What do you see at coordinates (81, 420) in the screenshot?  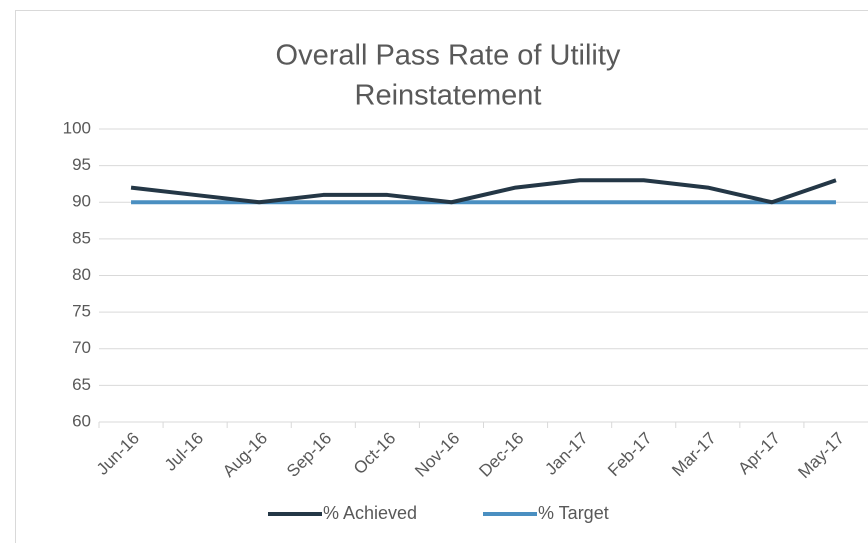 I see `y-tick-label: 60` at bounding box center [81, 420].